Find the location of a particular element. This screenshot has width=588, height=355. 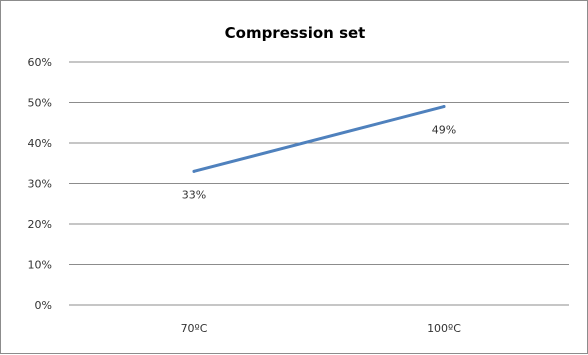

series-line is located at coordinates (319, 139).